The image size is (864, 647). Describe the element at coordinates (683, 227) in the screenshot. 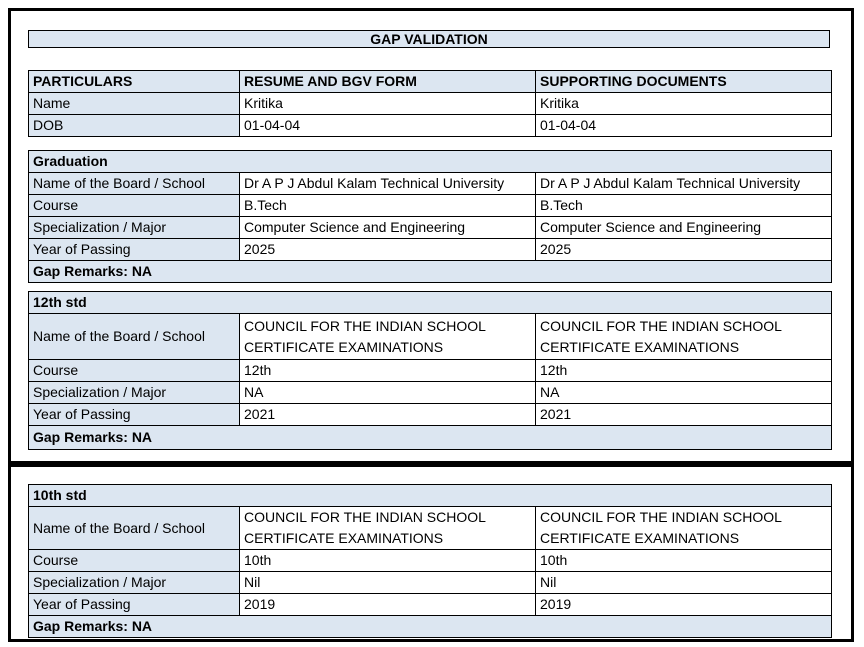

I see `supporting-value: Computer Science and Engineering` at that location.